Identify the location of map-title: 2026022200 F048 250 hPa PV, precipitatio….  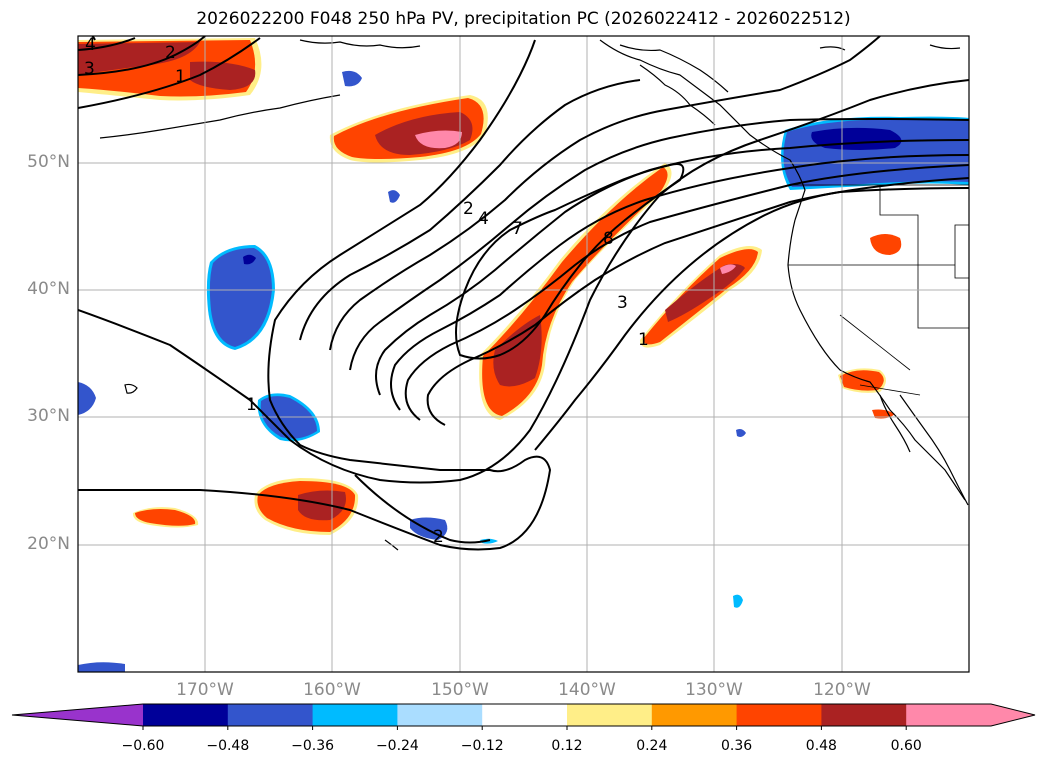
(523, 19).